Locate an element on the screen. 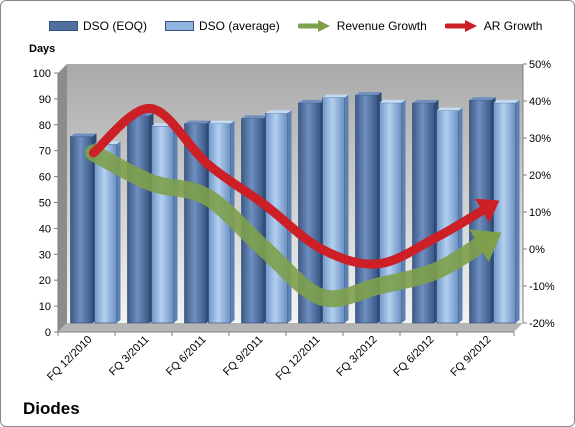 Image resolution: width=575 pixels, height=427 pixels. y2-tick-label-5: 30% is located at coordinates (540, 139).